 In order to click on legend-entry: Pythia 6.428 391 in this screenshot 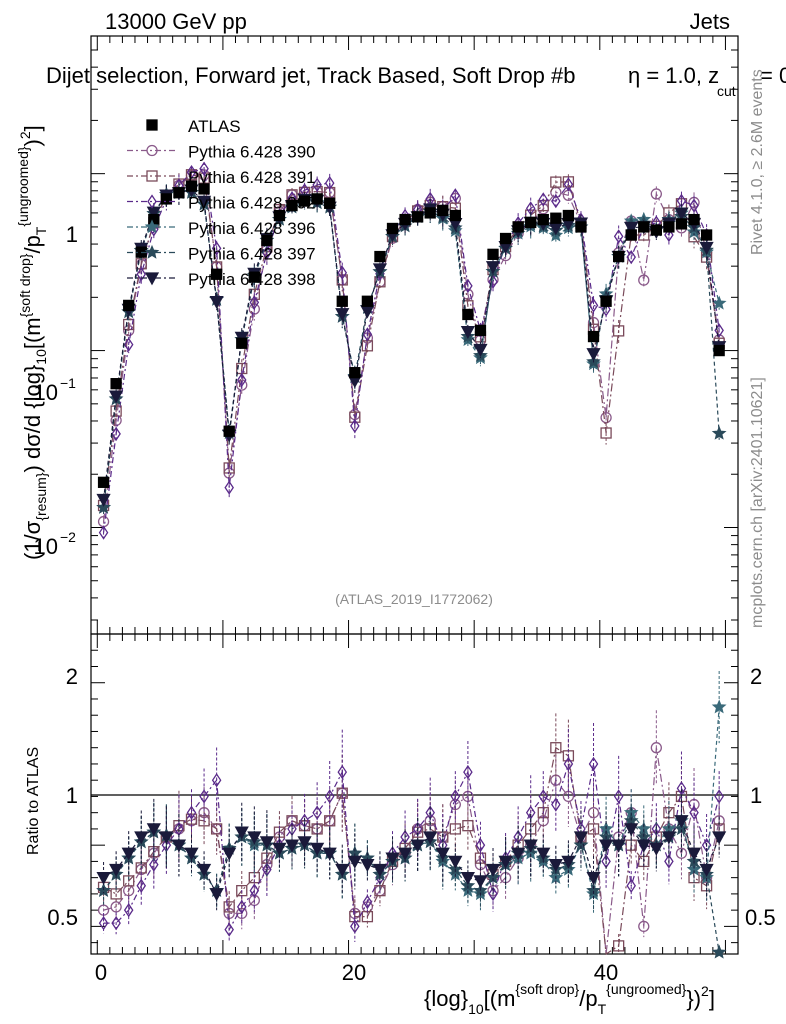, I will do `click(221, 177)`.